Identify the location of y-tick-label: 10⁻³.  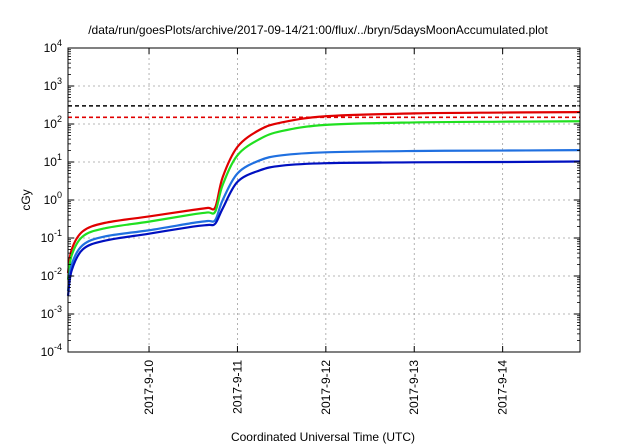
(51, 312).